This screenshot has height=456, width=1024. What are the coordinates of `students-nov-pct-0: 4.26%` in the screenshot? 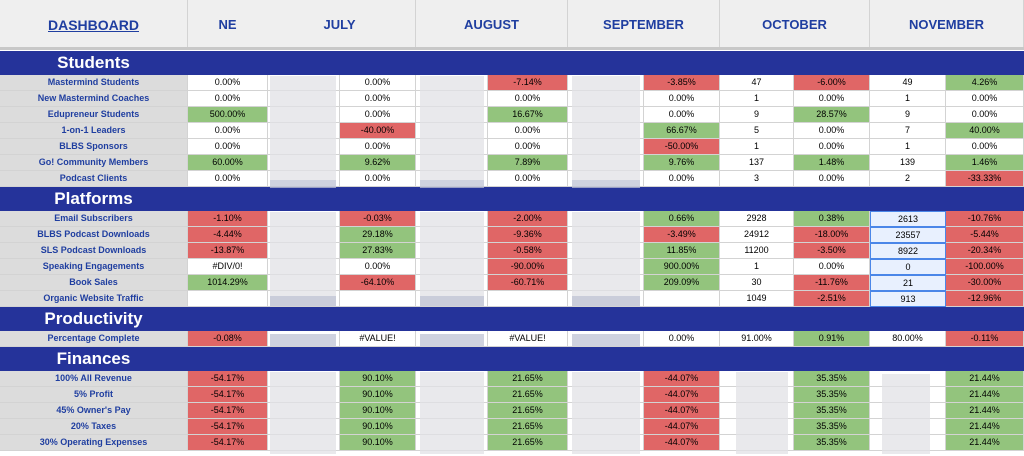 It's located at (985, 83).